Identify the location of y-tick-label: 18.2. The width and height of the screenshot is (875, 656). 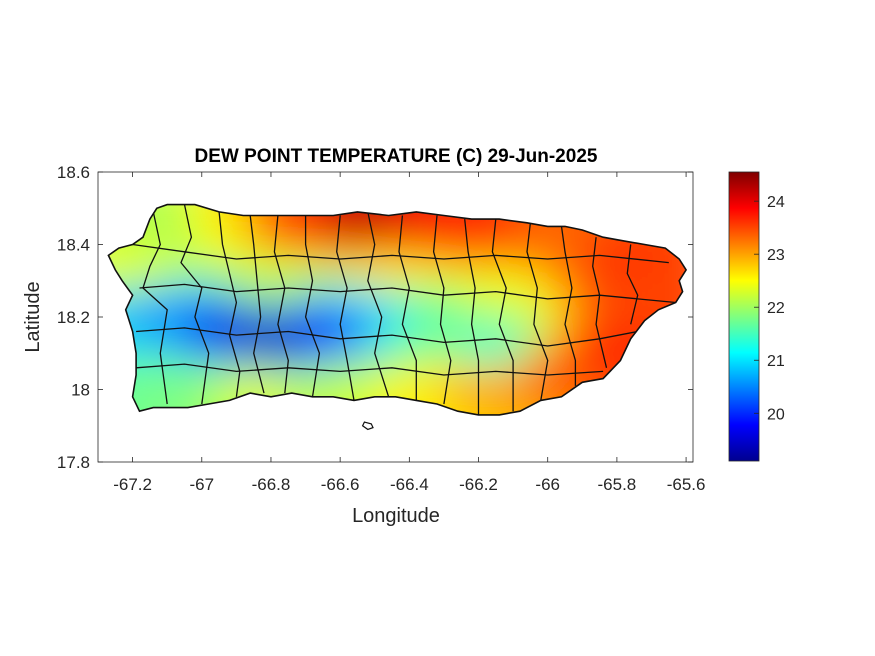
(73, 317).